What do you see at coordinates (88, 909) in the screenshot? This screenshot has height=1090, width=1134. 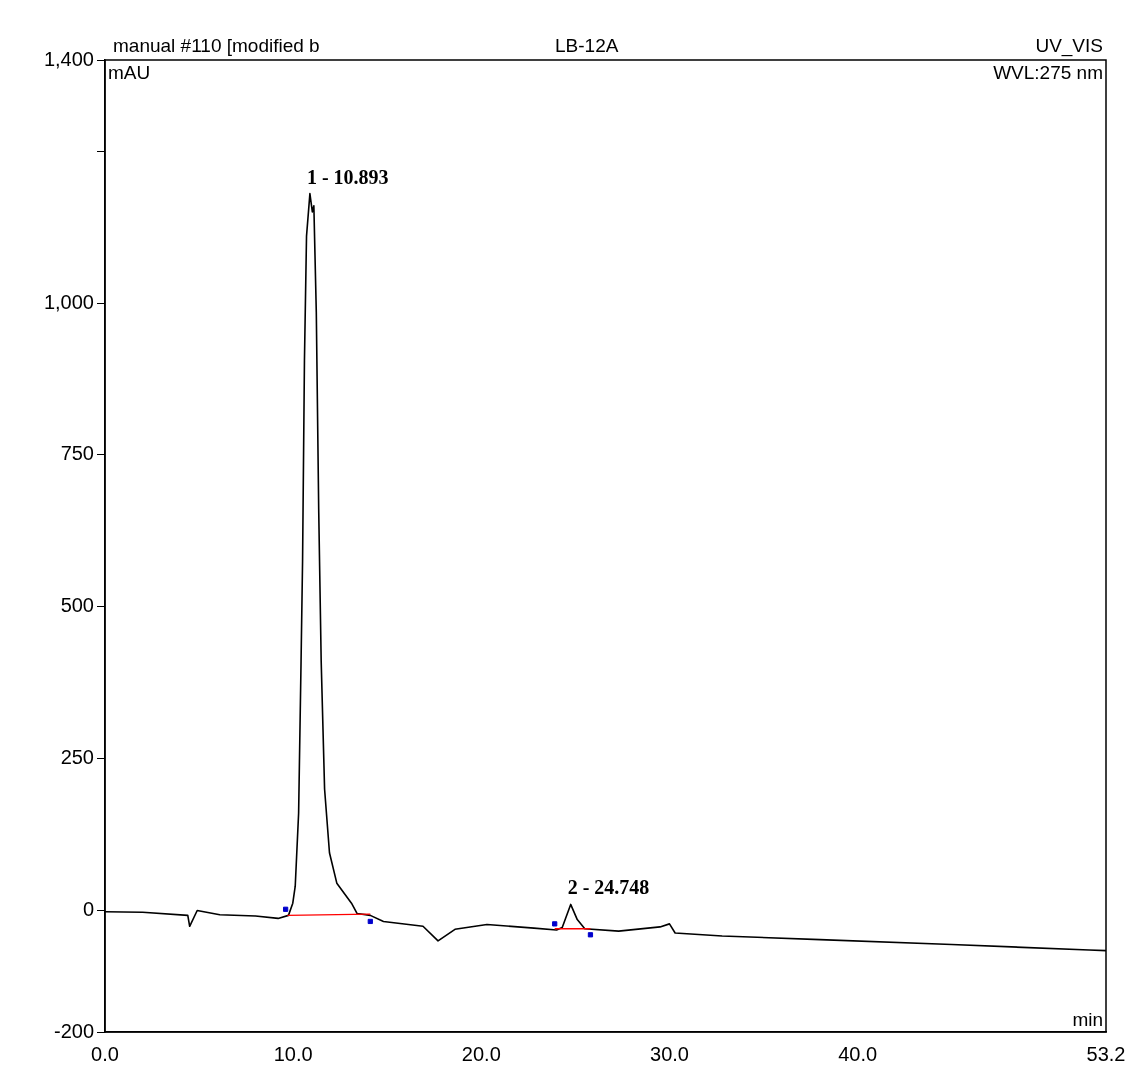 I see `y-tick-label: 0` at bounding box center [88, 909].